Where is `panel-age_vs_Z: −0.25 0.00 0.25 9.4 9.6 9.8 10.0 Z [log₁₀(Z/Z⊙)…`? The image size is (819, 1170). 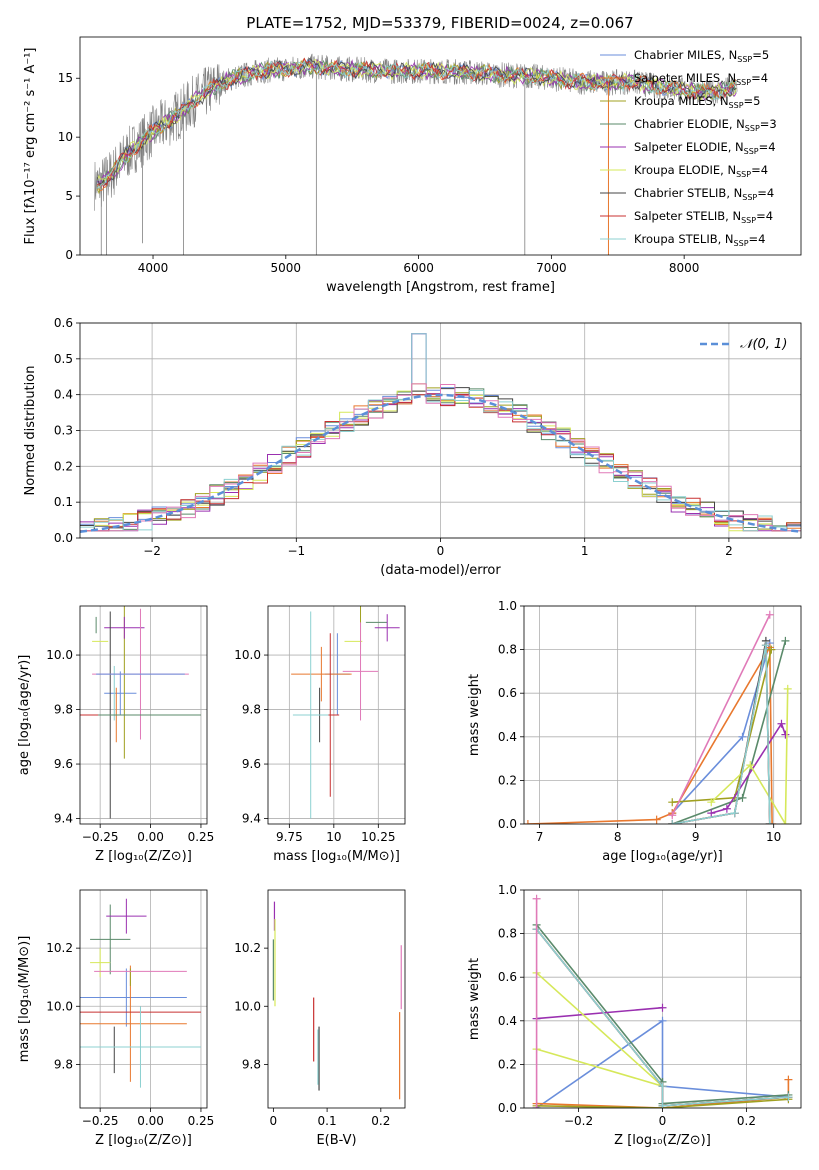 panel-age_vs_Z: −0.25 0.00 0.25 9.4 9.6 9.8 10.0 Z [log₁₀(Z/Z⊙)… is located at coordinates (115, 734).